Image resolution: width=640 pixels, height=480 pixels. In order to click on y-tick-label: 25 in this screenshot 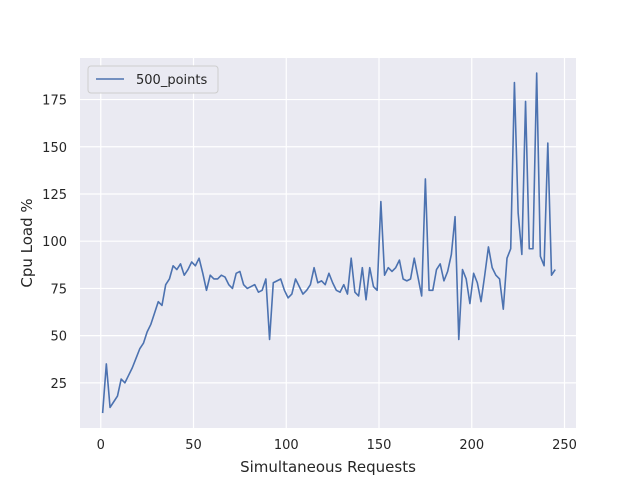, I will do `click(58, 384)`.